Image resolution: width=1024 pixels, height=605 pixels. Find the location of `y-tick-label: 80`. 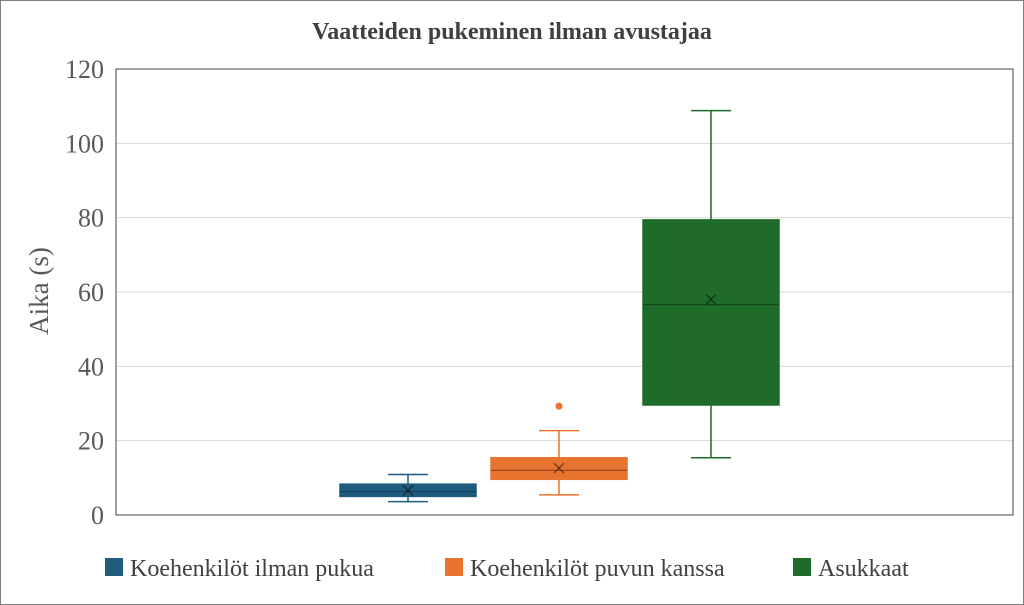

y-tick-label: 80 is located at coordinates (91, 218).